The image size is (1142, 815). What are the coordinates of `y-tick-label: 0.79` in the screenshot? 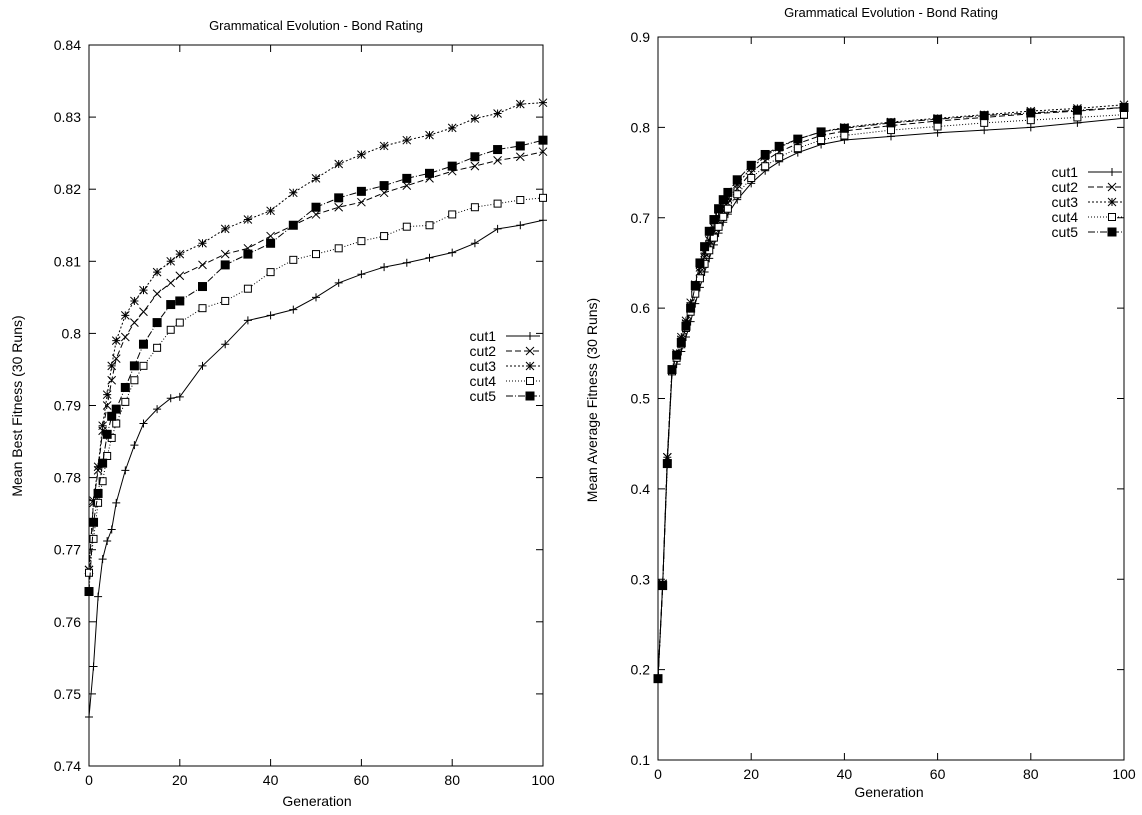 It's located at (67, 406).